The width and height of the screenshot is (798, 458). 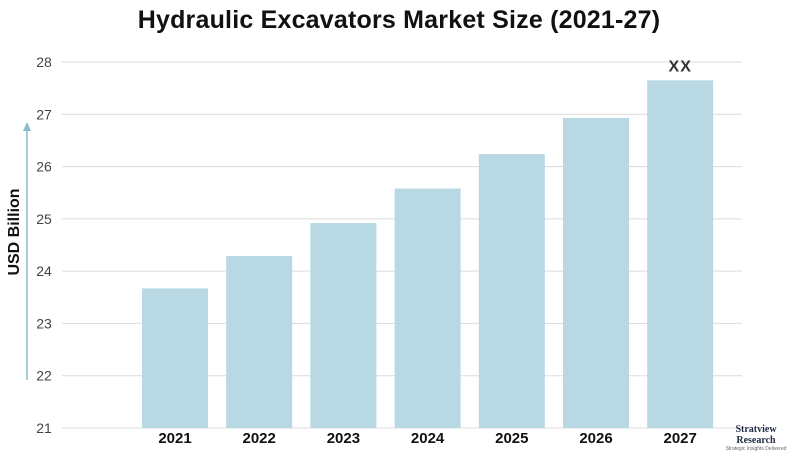 I want to click on bar-annotation: XX, so click(x=680, y=66).